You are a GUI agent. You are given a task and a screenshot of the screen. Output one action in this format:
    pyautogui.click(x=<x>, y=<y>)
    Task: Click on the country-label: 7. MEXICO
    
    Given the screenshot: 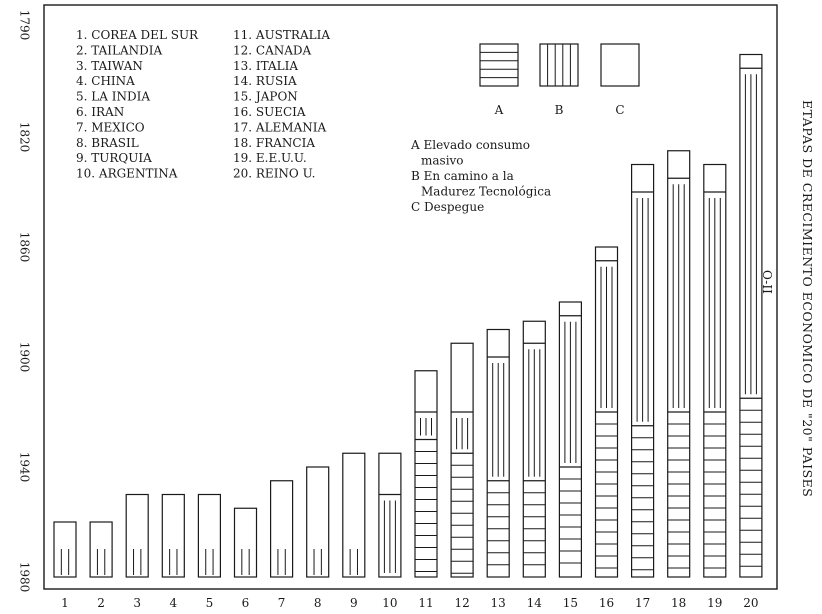 What is the action you would take?
    pyautogui.click(x=110, y=127)
    